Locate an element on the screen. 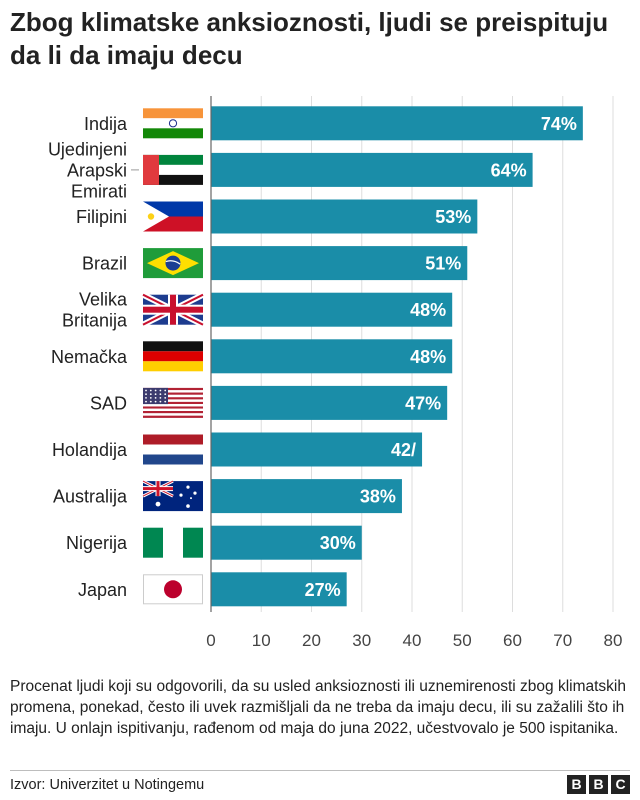 This screenshot has height=800, width=640. footer-divider is located at coordinates (320, 770).